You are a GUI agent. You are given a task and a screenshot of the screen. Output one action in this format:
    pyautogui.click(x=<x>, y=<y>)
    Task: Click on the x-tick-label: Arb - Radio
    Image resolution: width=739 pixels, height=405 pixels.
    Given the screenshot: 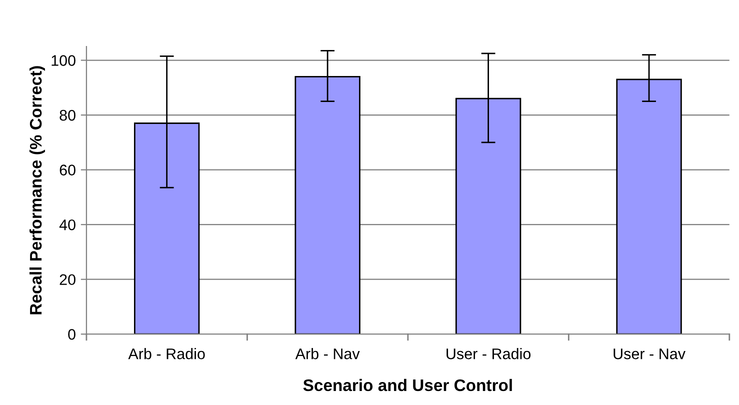 What is the action you would take?
    pyautogui.click(x=166, y=354)
    